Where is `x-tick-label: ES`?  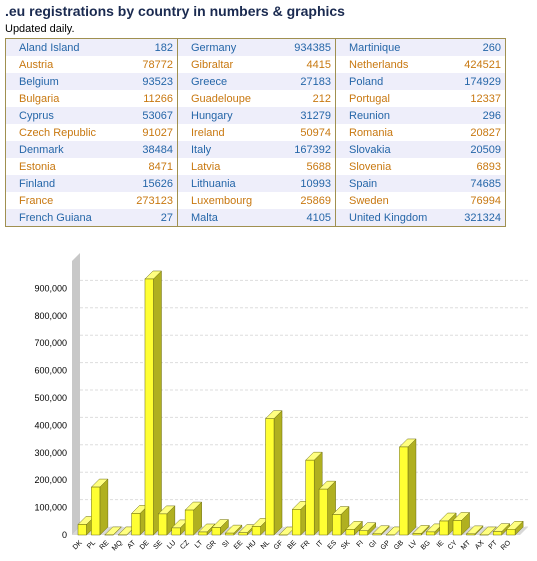
x-tick-label: ES is located at coordinates (333, 545).